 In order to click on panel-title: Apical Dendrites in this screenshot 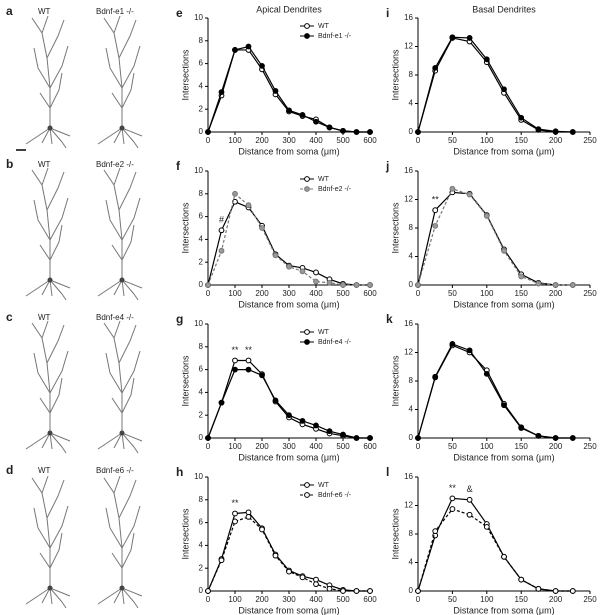, I will do `click(289, 9)`.